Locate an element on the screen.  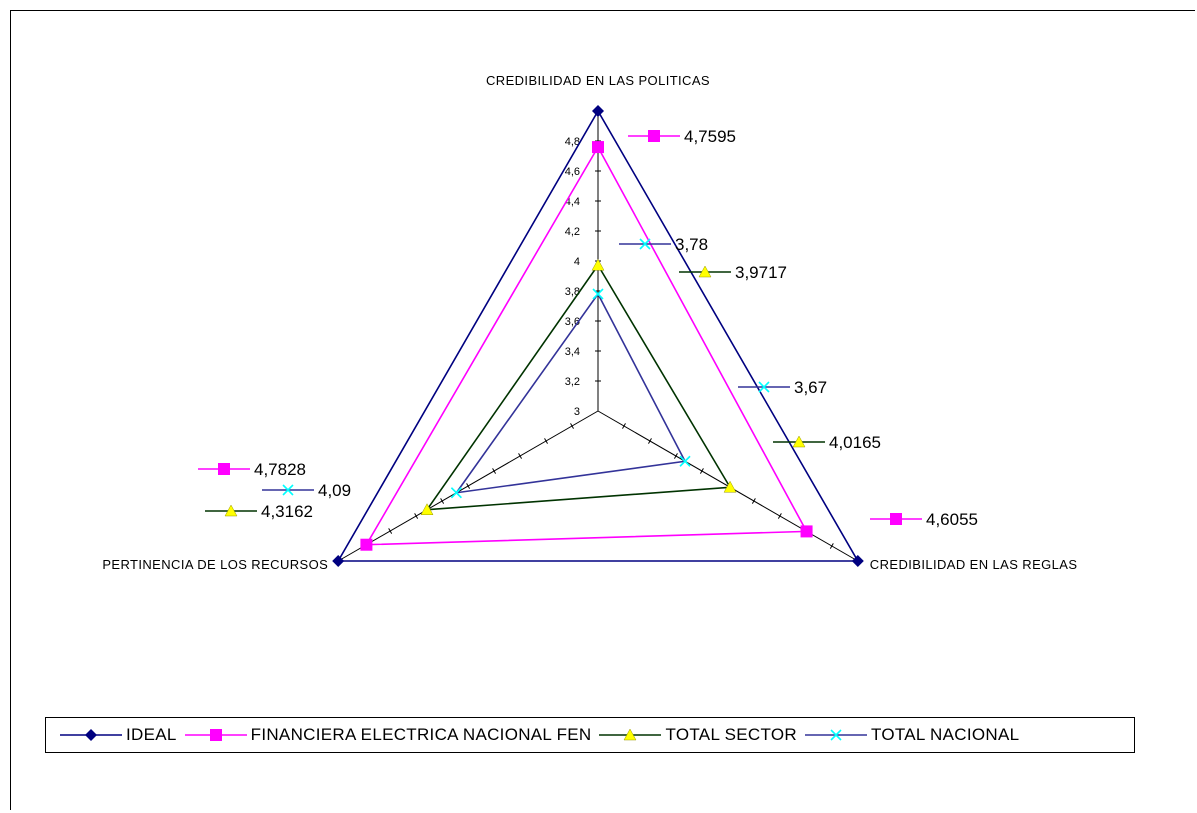
legend-item: TOTAL SECTOR is located at coordinates (698, 735).